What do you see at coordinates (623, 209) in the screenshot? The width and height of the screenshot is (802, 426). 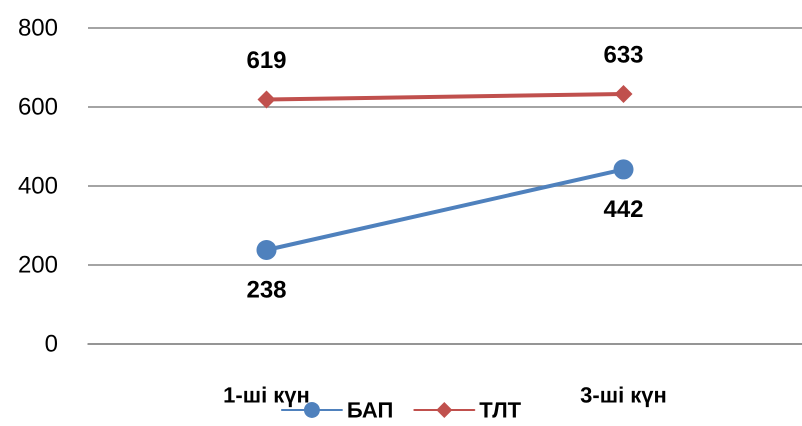 I see `data-label: 442` at bounding box center [623, 209].